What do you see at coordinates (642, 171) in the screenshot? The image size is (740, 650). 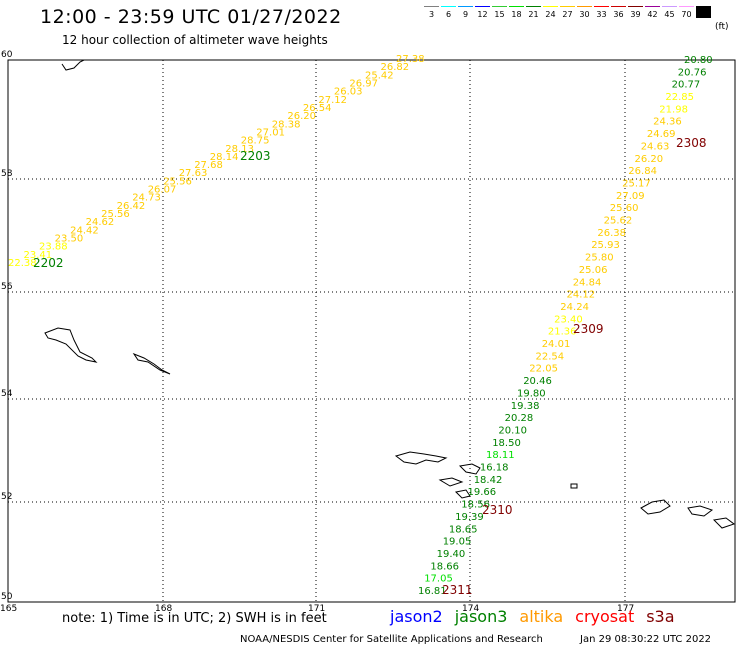 I see `swh-value: 26.84` at bounding box center [642, 171].